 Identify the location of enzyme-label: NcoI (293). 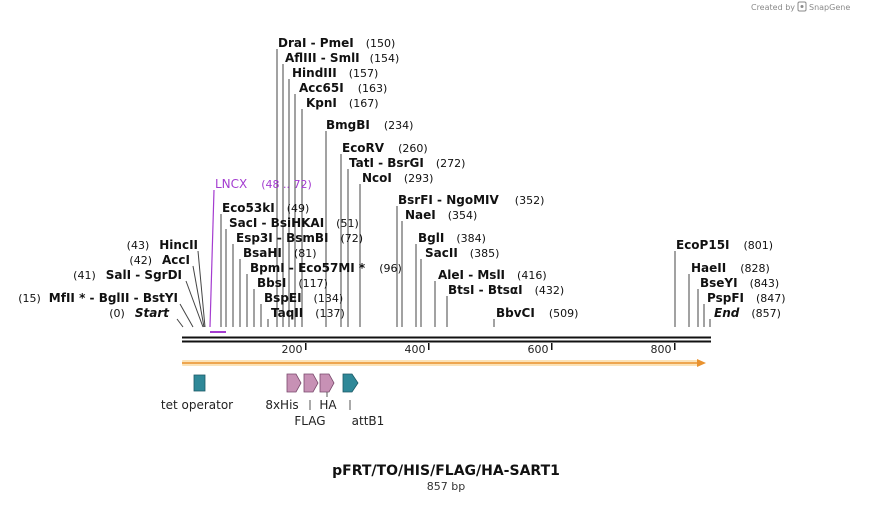
(397, 178).